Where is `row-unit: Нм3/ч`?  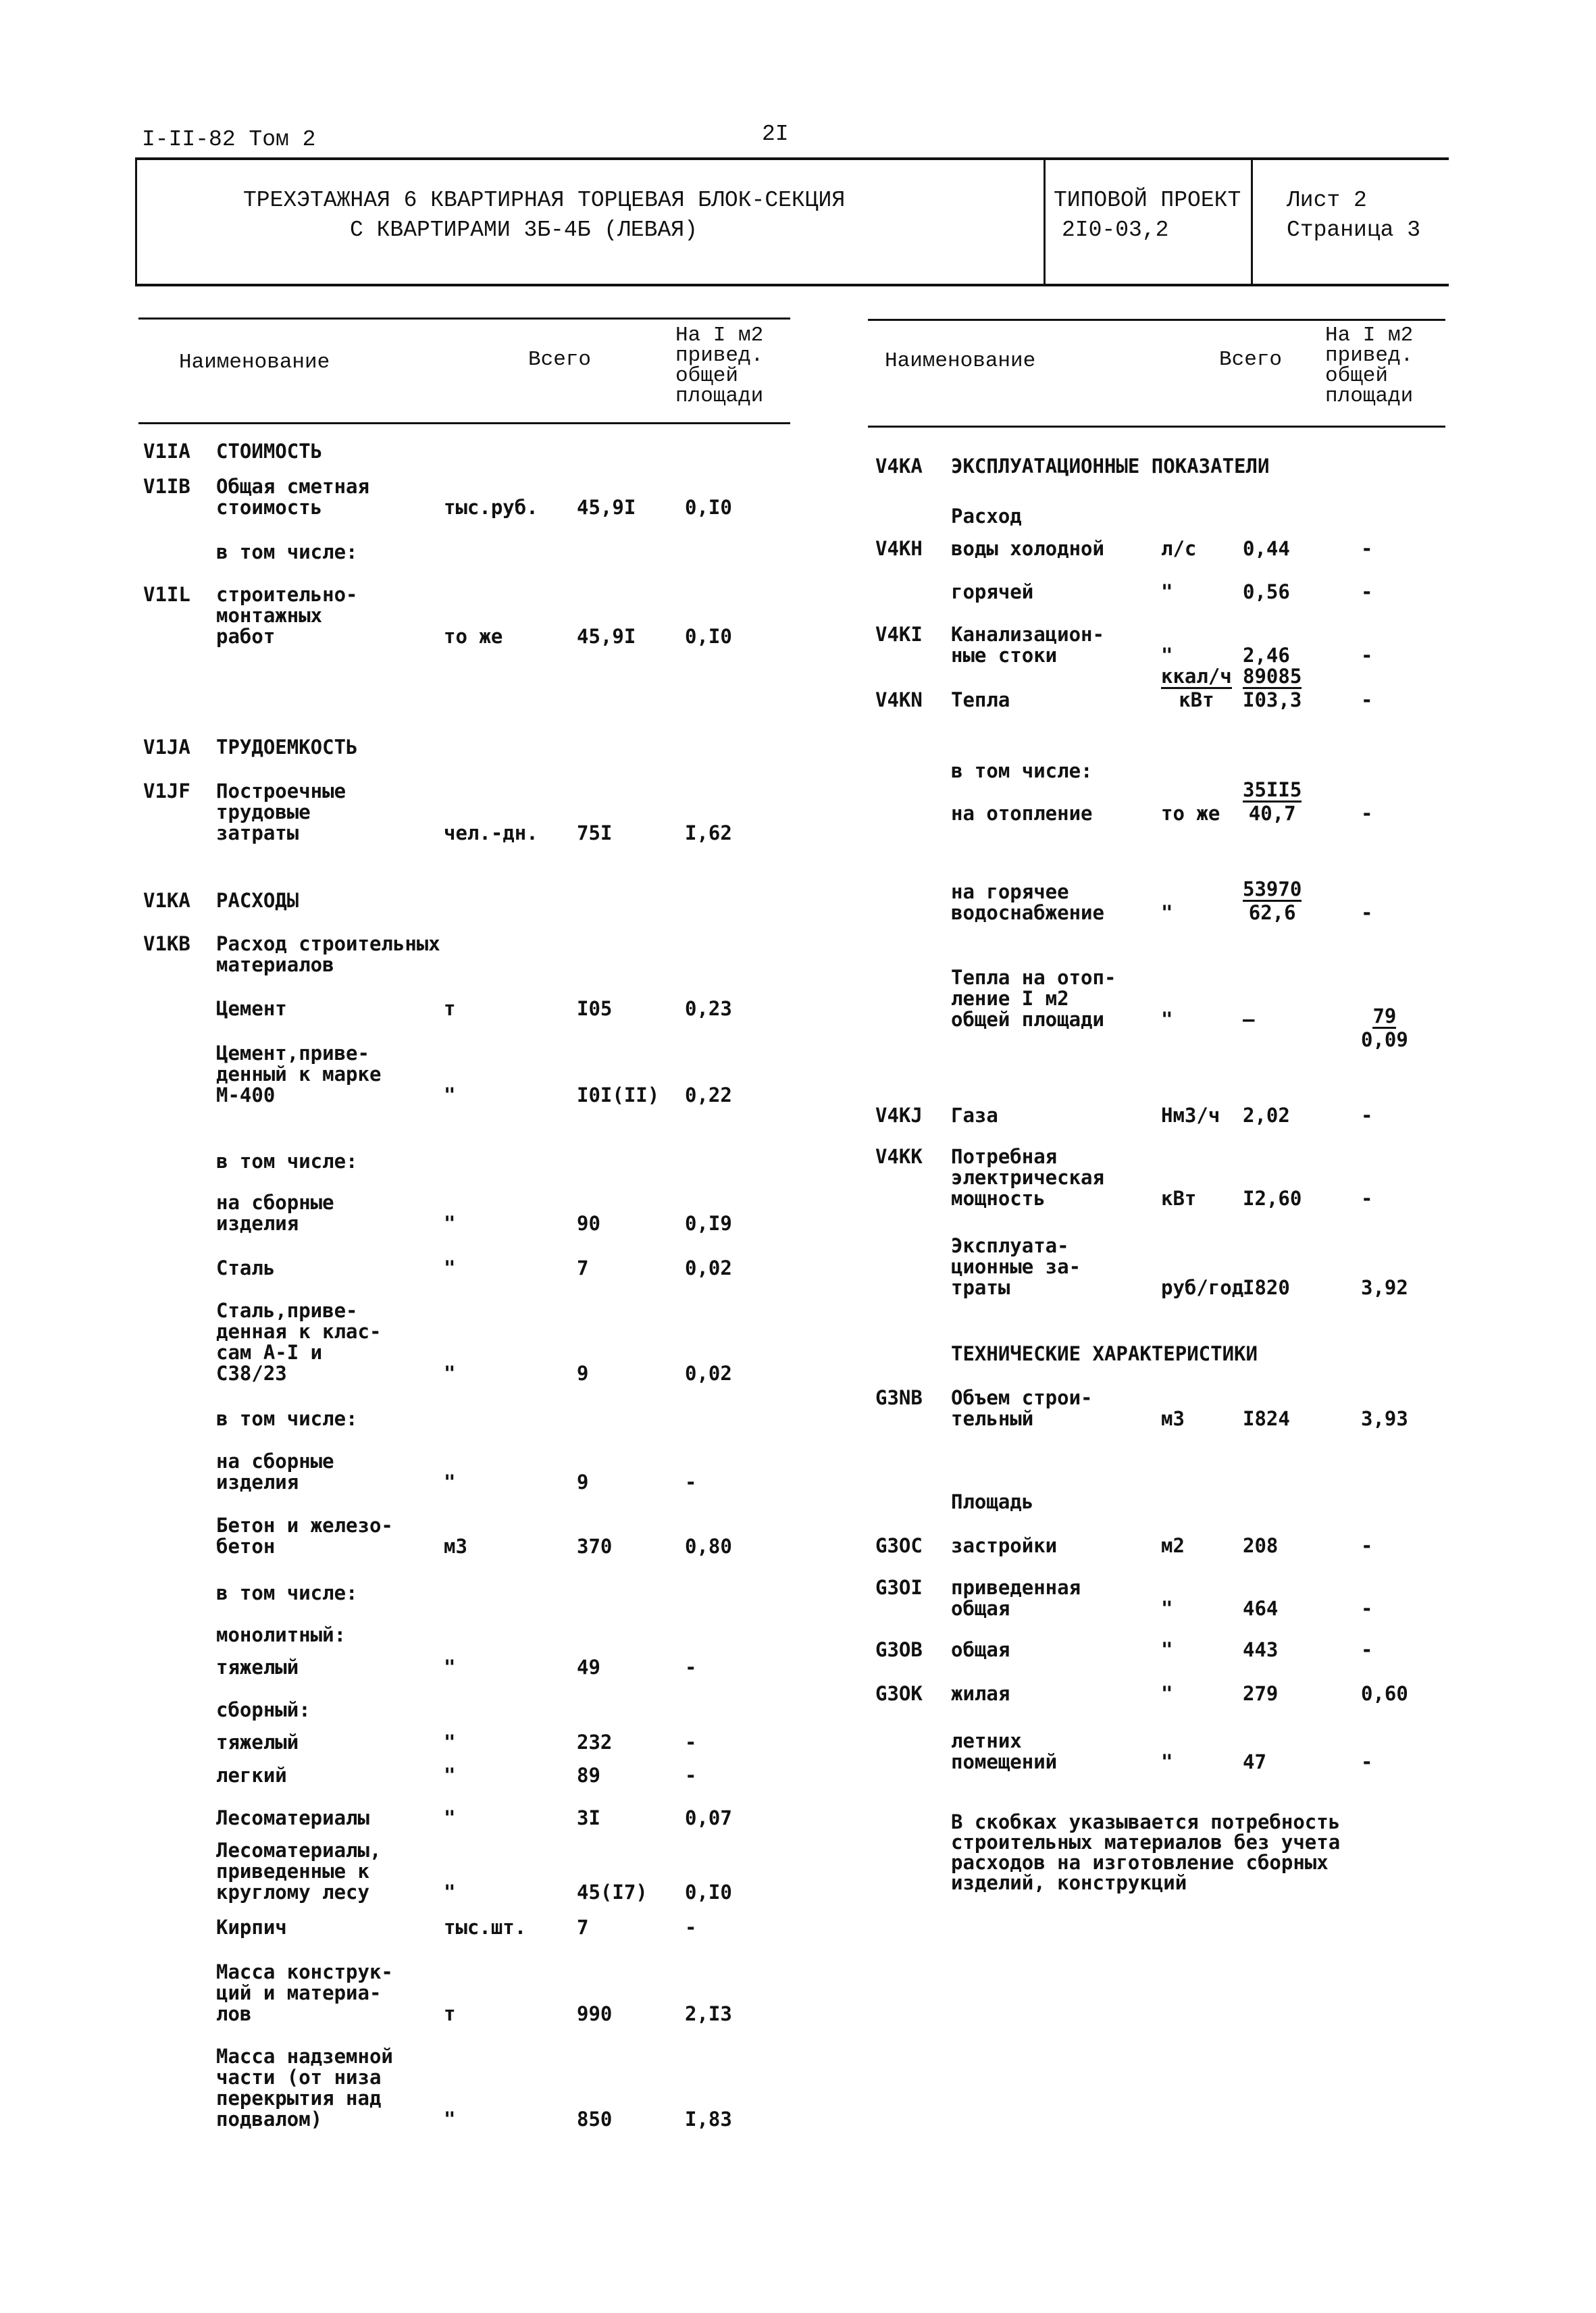
row-unit: Нм3/ч is located at coordinates (1190, 1115).